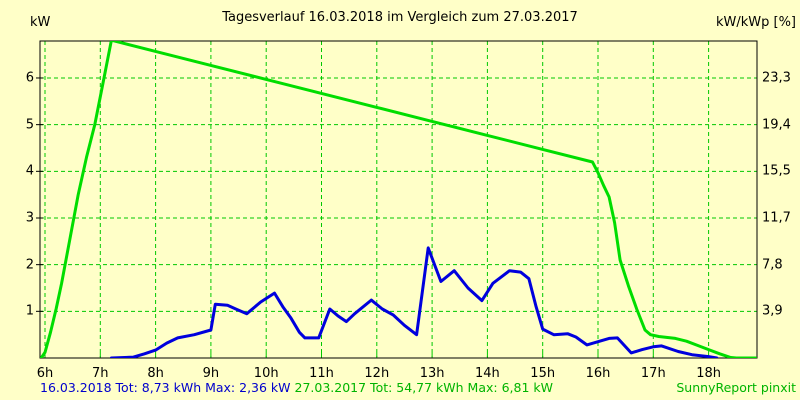 The height and width of the screenshot is (400, 800). I want to click on x-tick-label-8h: 8h, so click(155, 373).